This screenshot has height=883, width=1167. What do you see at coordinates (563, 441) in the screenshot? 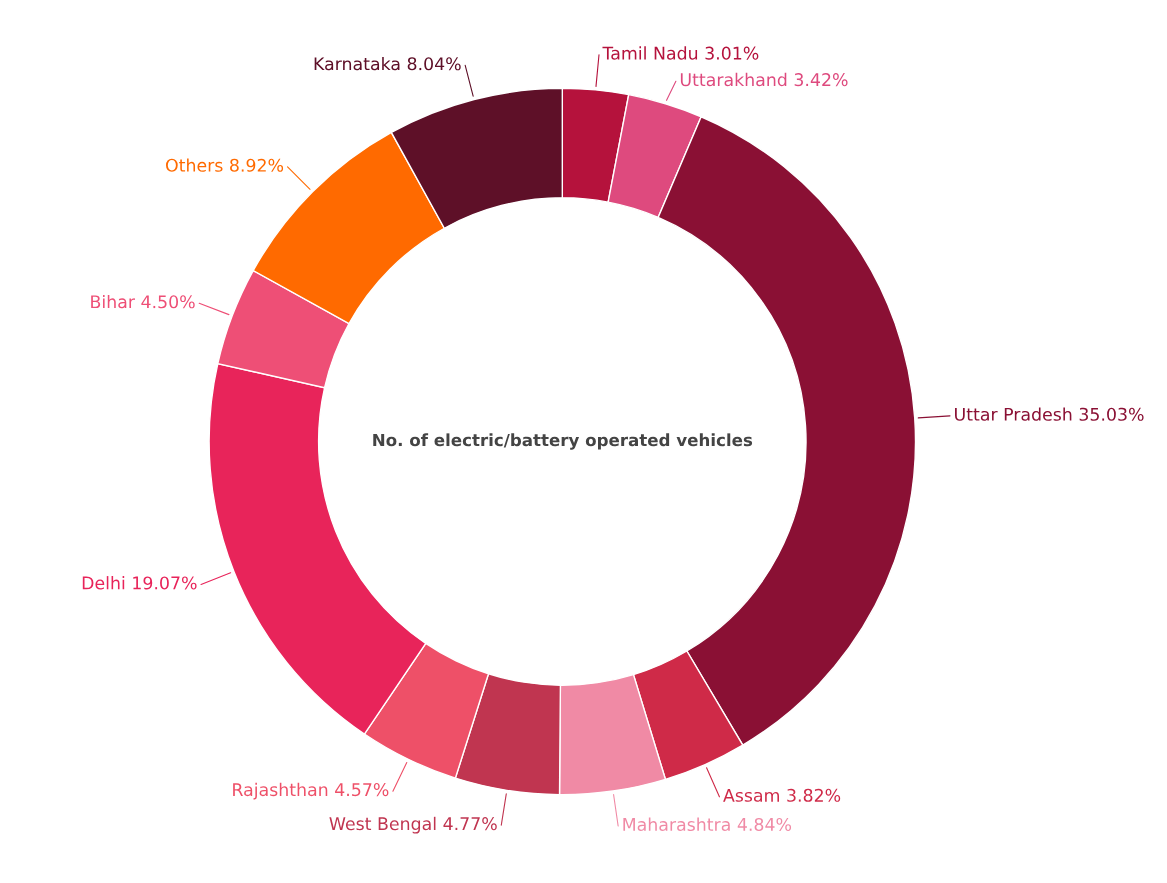
I see `text: No. of electric/battery operated vehicles` at bounding box center [563, 441].